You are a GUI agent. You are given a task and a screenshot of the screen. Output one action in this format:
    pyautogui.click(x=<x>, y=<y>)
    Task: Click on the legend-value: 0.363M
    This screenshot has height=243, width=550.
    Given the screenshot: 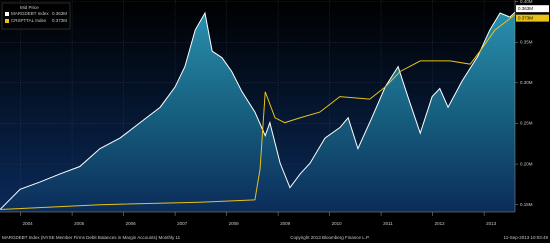 What is the action you would take?
    pyautogui.click(x=59, y=13)
    